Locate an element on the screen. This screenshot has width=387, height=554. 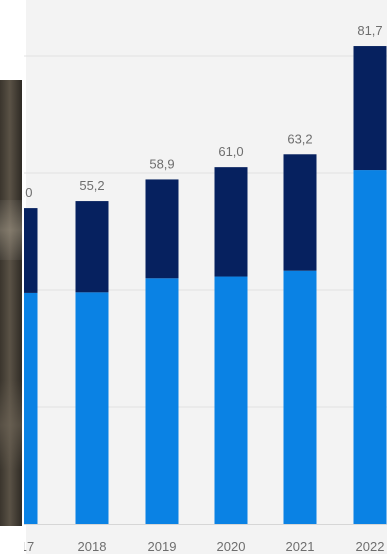
bar-upper-2022 is located at coordinates (370, 108).